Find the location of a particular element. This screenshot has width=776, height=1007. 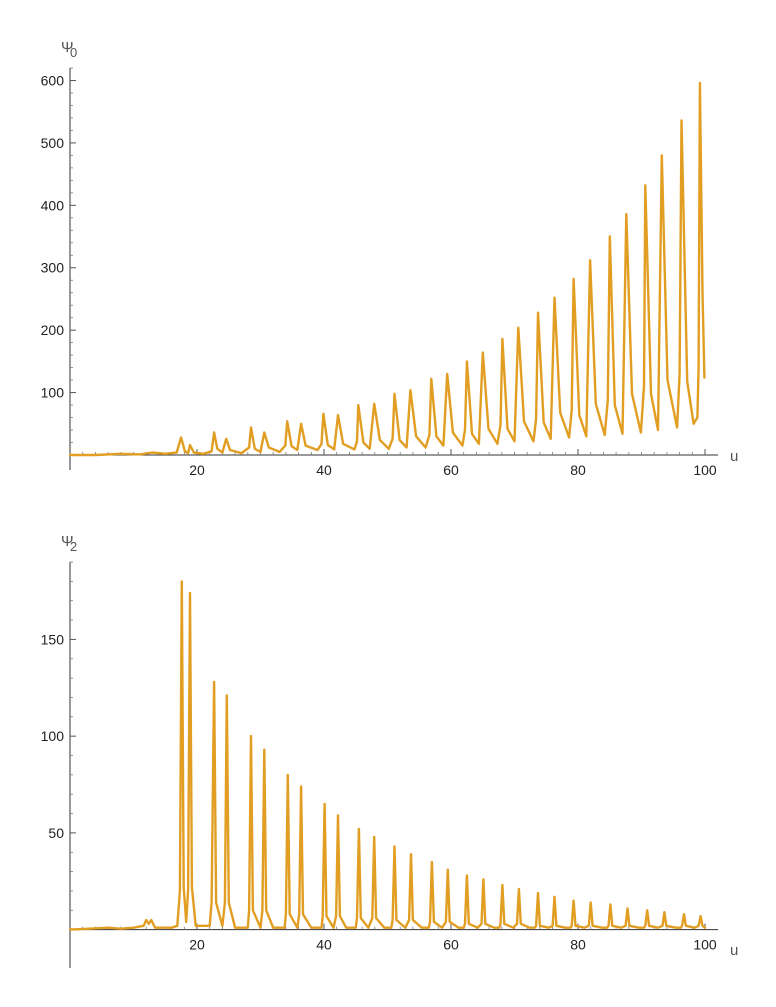

y-tick-label: 300 is located at coordinates (53, 268).